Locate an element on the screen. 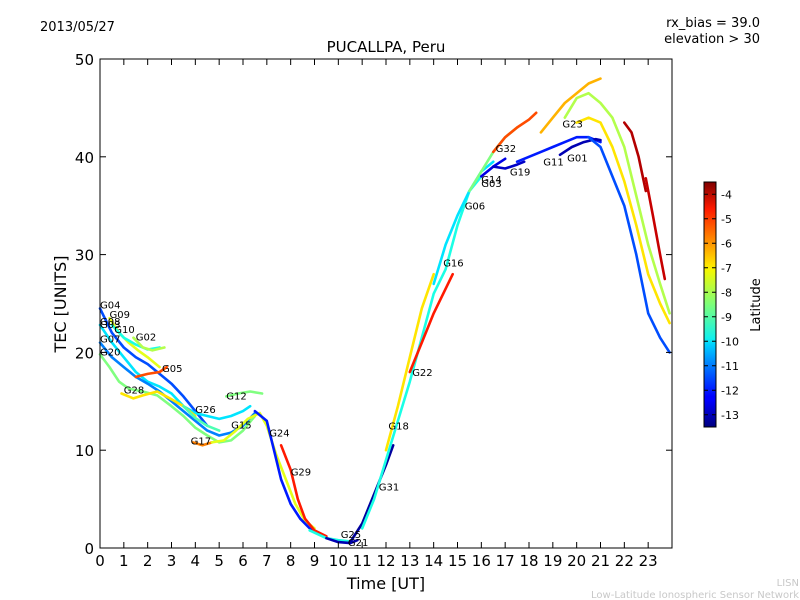  series-g11 is located at coordinates (558, 149).